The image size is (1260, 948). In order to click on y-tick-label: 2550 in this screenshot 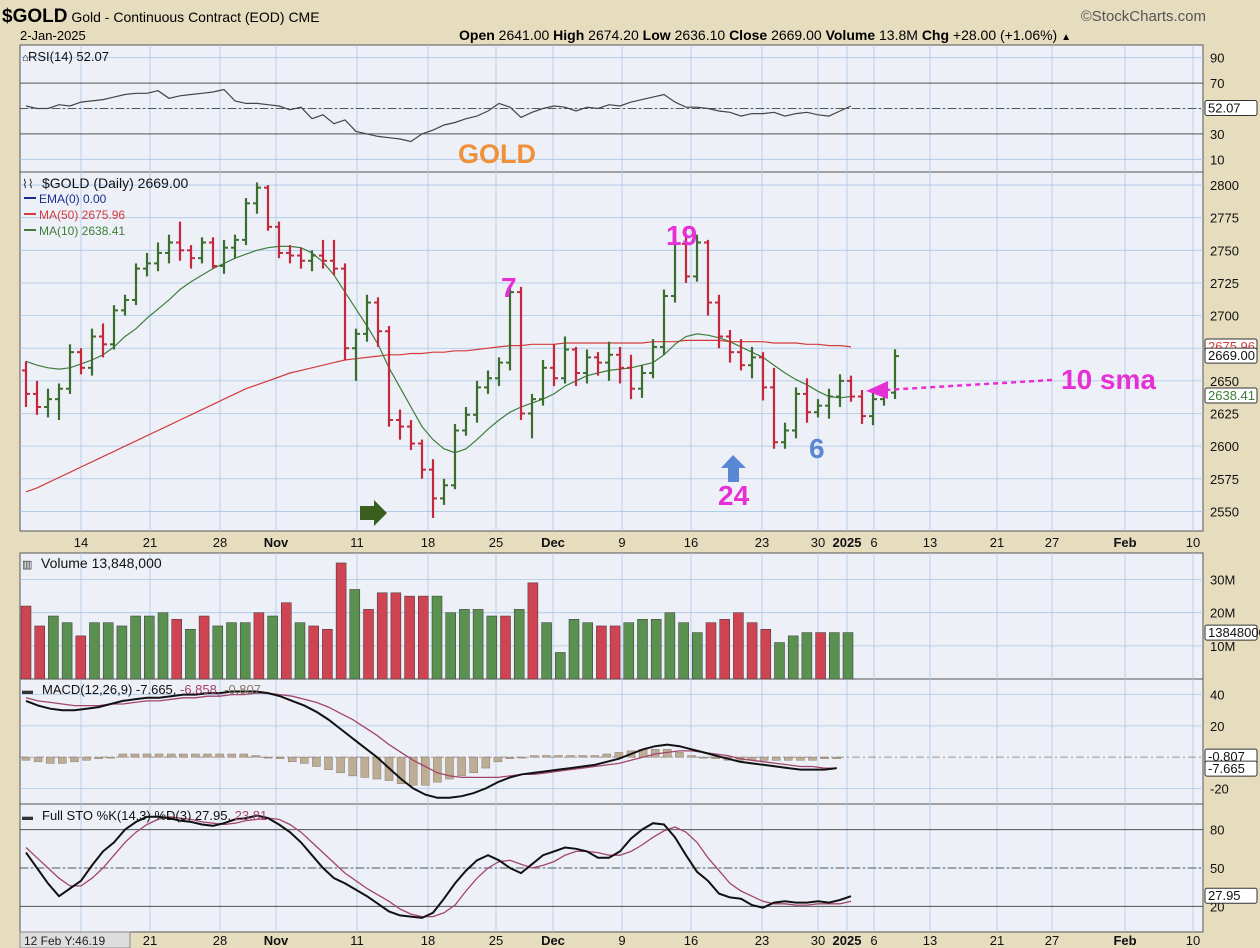, I will do `click(1224, 511)`.